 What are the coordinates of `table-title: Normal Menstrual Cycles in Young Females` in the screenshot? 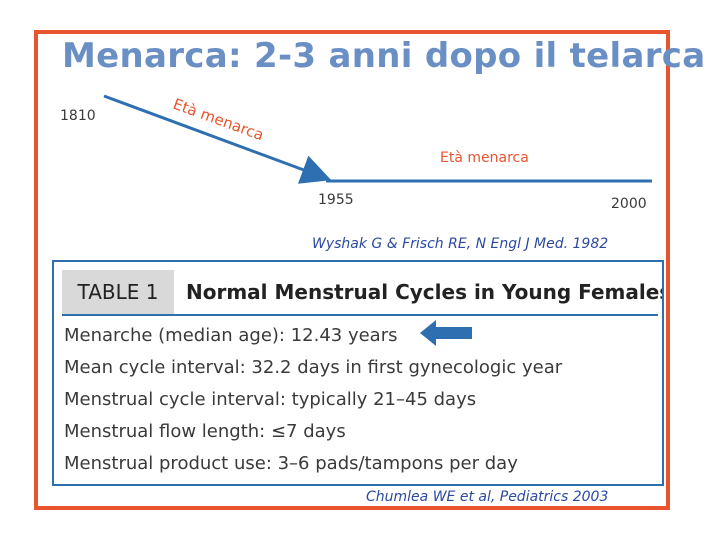 It's located at (425, 292).